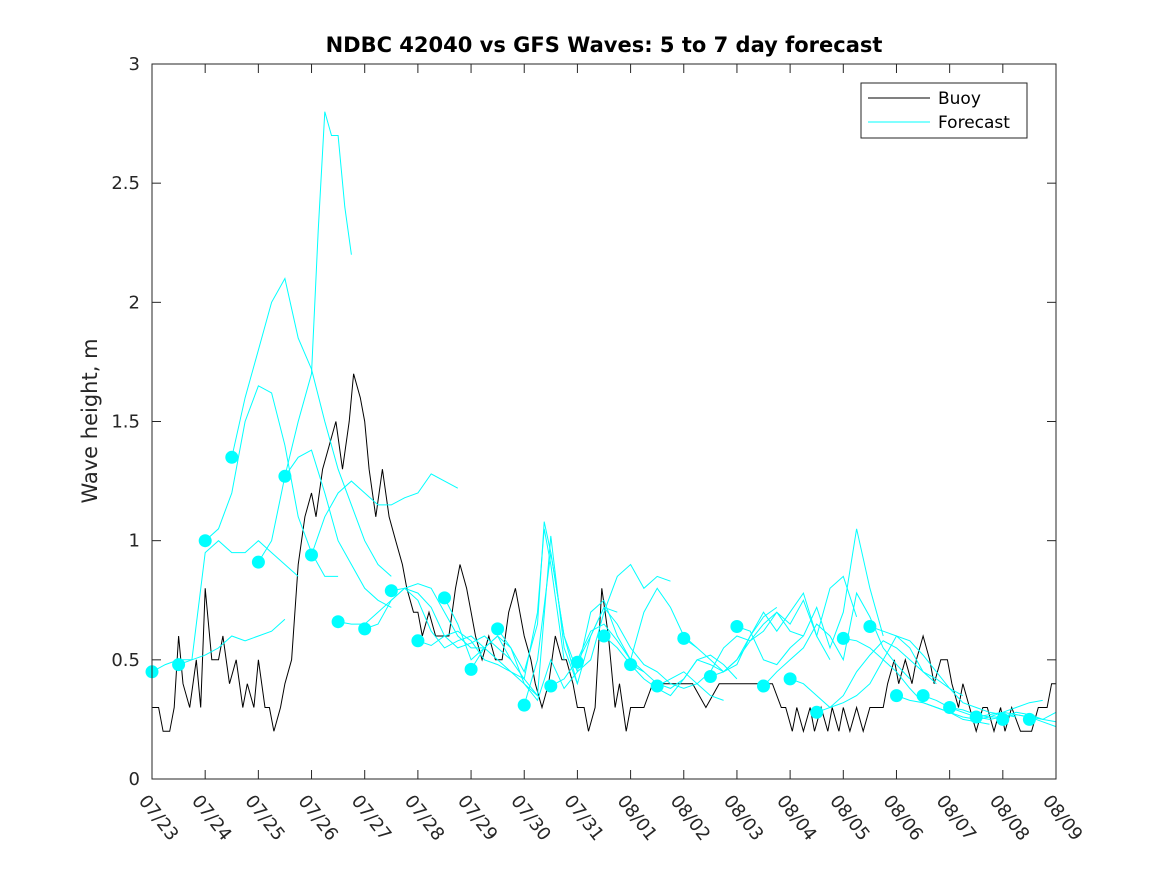 This screenshot has width=1167, height=875. What do you see at coordinates (318, 818) in the screenshot?
I see `x-tick-label: 07/26` at bounding box center [318, 818].